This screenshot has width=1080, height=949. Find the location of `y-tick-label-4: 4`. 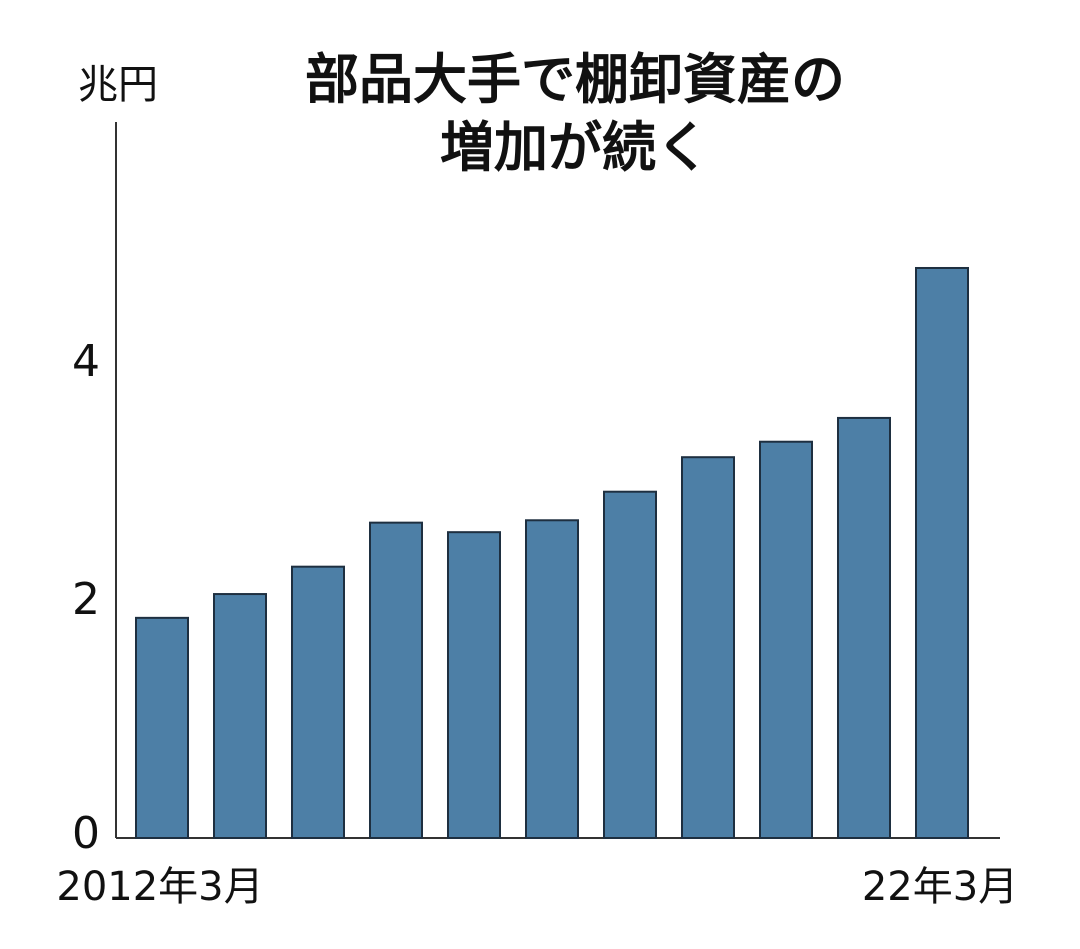

y-tick-label-4: 4 is located at coordinates (86, 361).